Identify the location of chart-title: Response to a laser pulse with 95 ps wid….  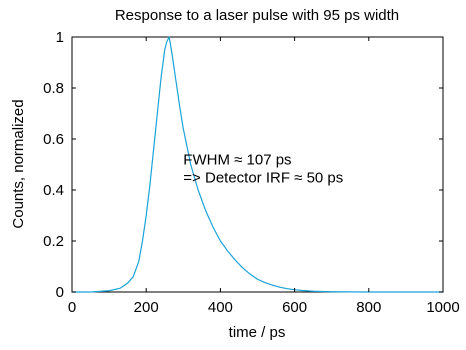
(257, 15).